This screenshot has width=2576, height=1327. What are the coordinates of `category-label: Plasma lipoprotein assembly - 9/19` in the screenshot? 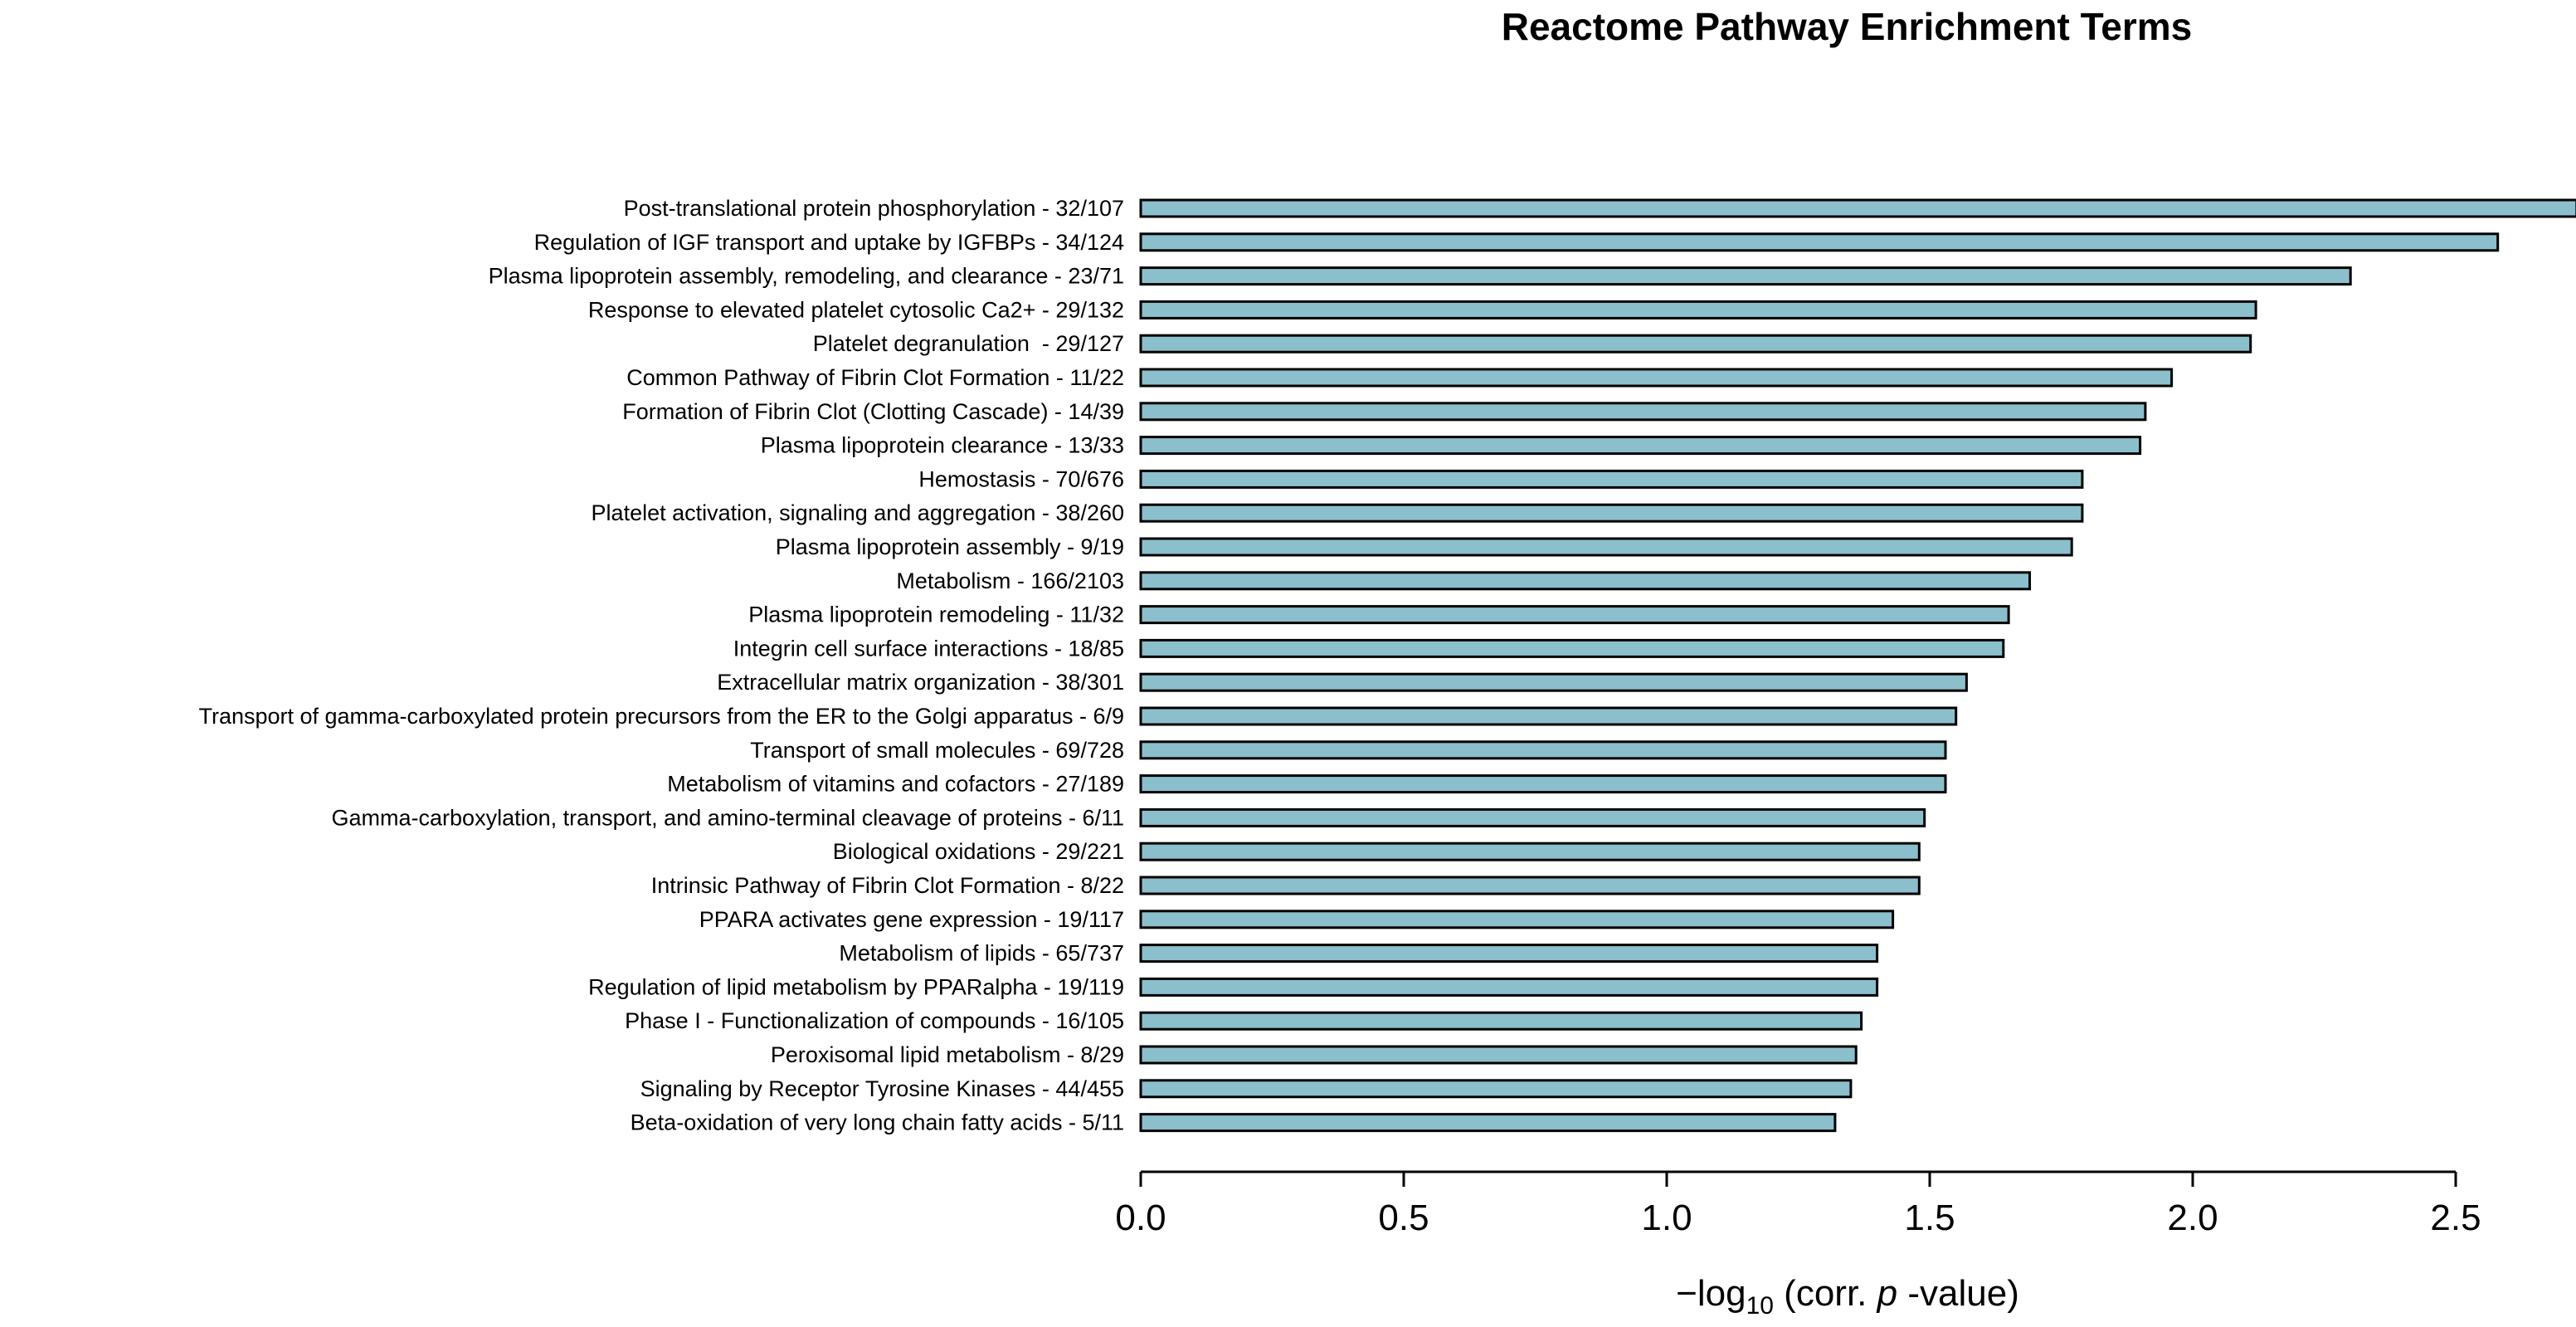 It's located at (950, 546).